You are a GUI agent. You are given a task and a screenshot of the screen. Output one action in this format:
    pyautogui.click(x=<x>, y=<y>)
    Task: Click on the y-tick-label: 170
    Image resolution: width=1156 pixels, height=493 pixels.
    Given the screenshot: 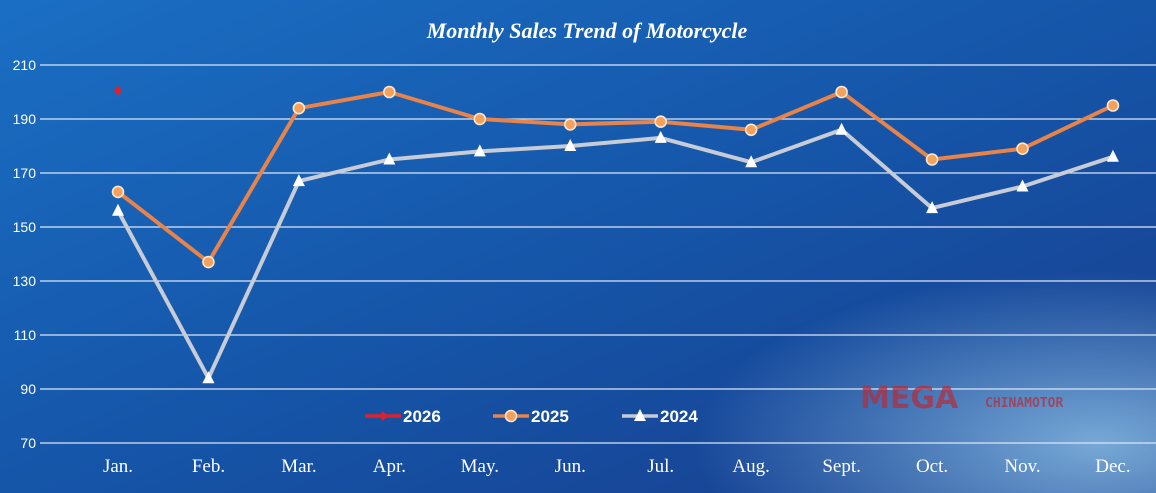 What is the action you would take?
    pyautogui.click(x=25, y=173)
    